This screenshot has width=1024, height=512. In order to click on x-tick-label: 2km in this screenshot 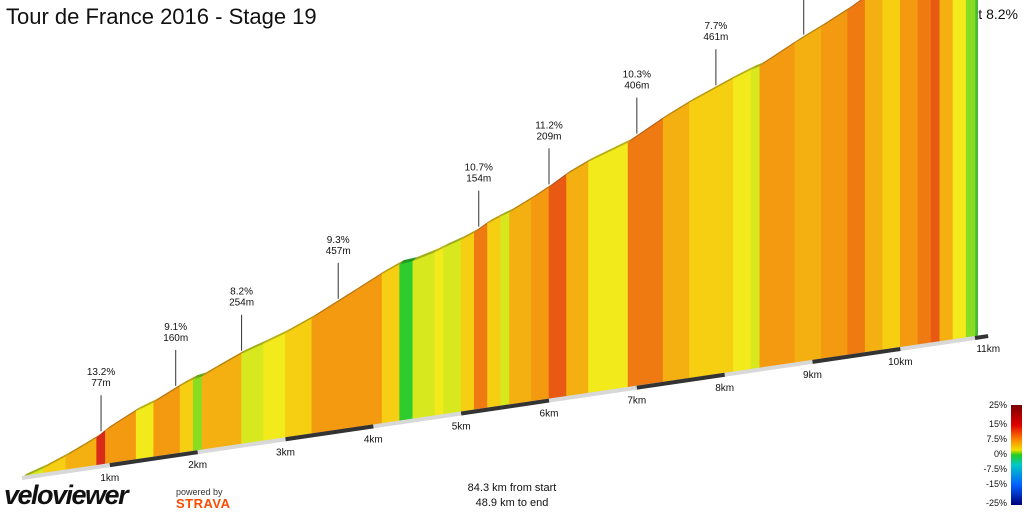, I will do `click(197, 465)`.